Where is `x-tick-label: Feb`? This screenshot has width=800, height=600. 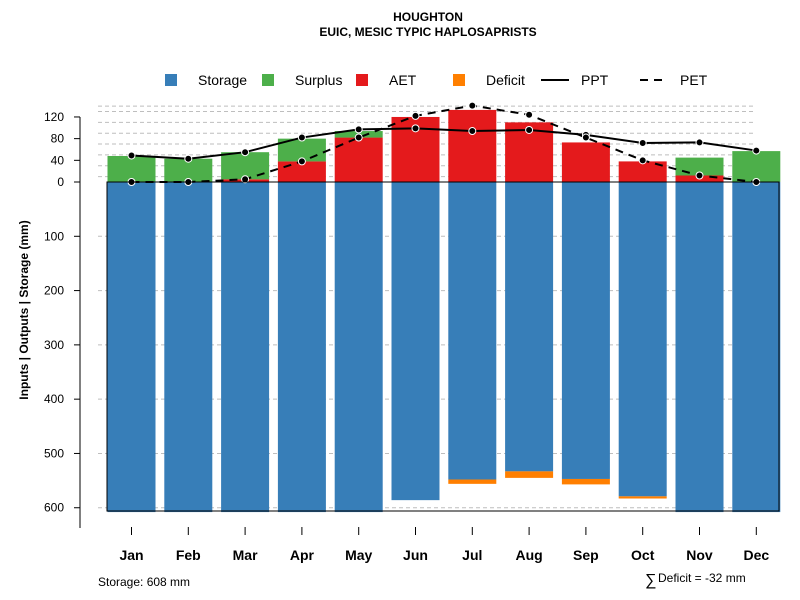 x-tick-label: Feb is located at coordinates (188, 555).